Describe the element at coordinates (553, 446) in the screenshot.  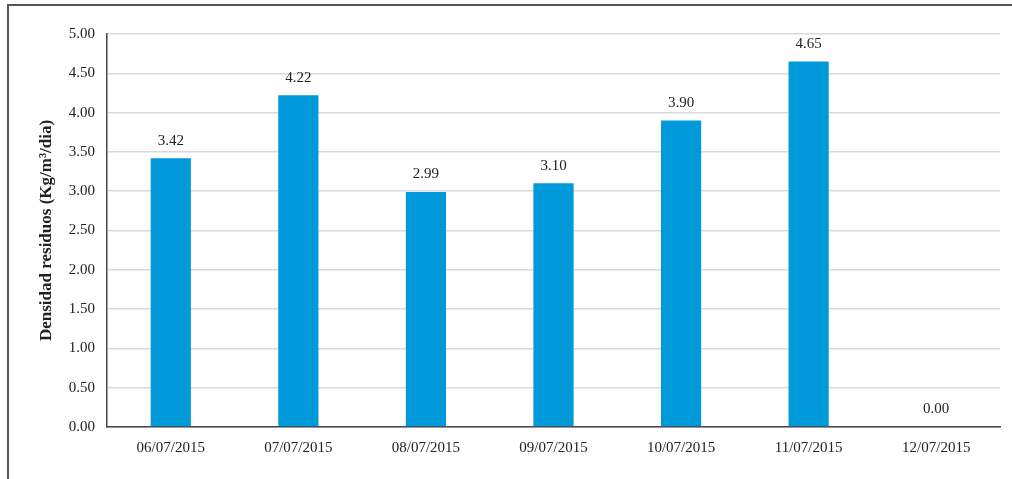
I see `x-tick-label: 09/07/2015` at that location.